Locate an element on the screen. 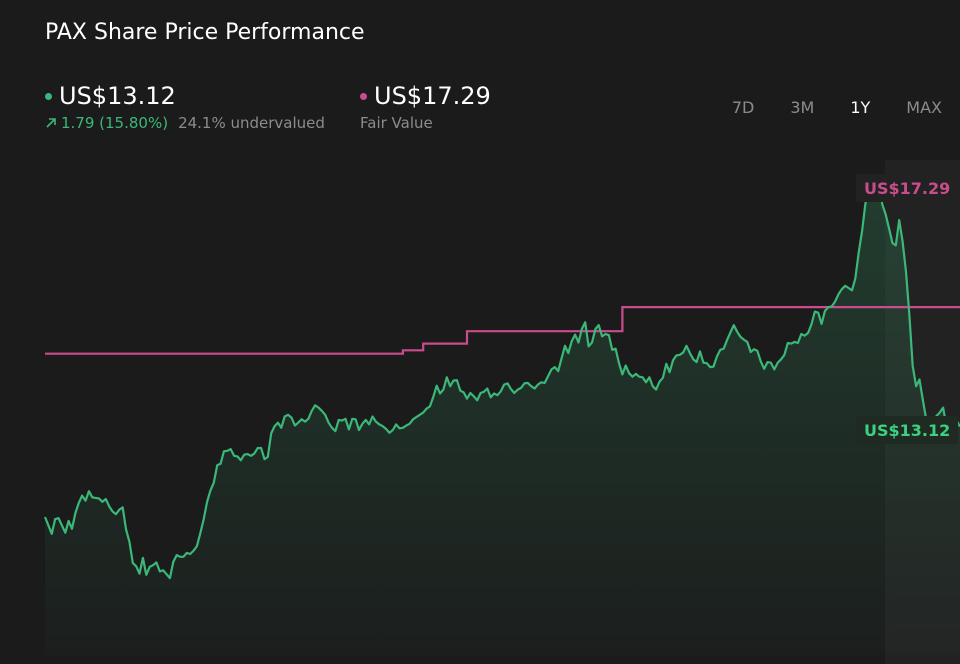 This screenshot has height=664, width=960. arrow-up-right-icon is located at coordinates (51, 123).